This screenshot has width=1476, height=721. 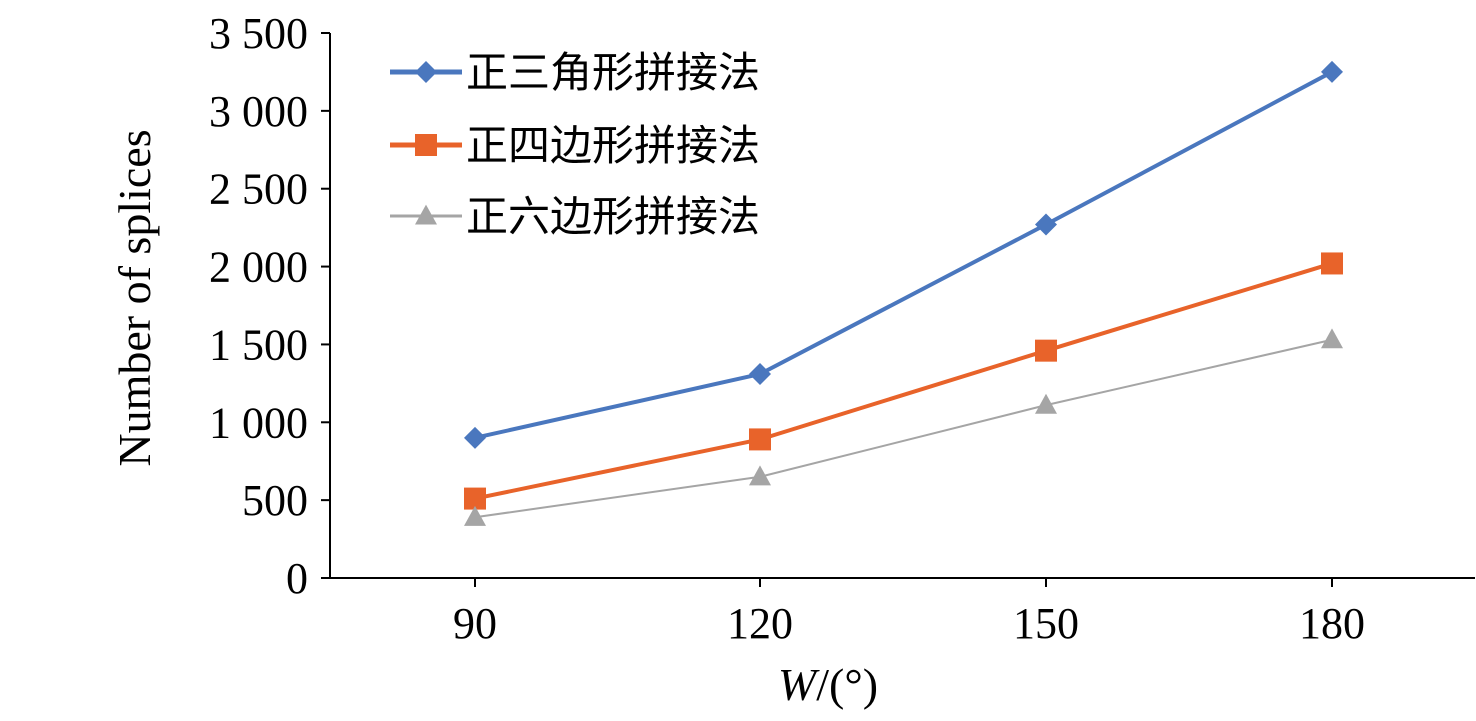 I want to click on legend-label: 正三角形拼接法, so click(x=613, y=72).